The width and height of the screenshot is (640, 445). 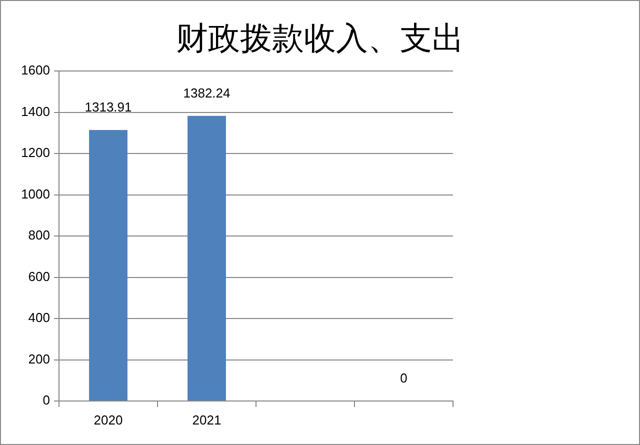 What do you see at coordinates (108, 107) in the screenshot?
I see `data-label: 1313.91` at bounding box center [108, 107].